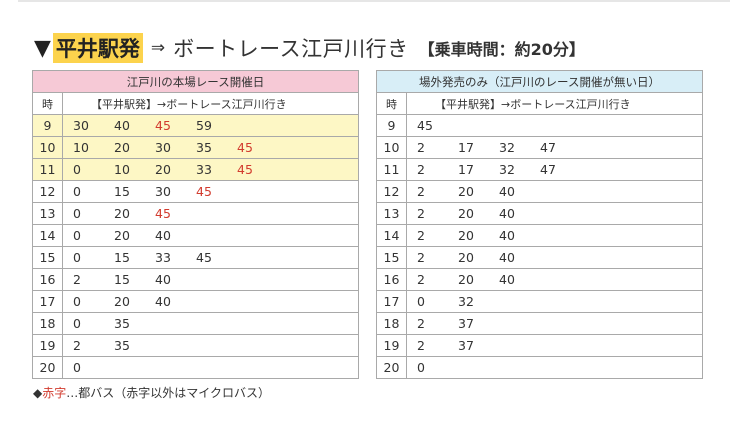 The height and width of the screenshot is (431, 750). What do you see at coordinates (210, 191) in the screenshot?
I see `minutes-cell: 0 15 30 45` at bounding box center [210, 191].